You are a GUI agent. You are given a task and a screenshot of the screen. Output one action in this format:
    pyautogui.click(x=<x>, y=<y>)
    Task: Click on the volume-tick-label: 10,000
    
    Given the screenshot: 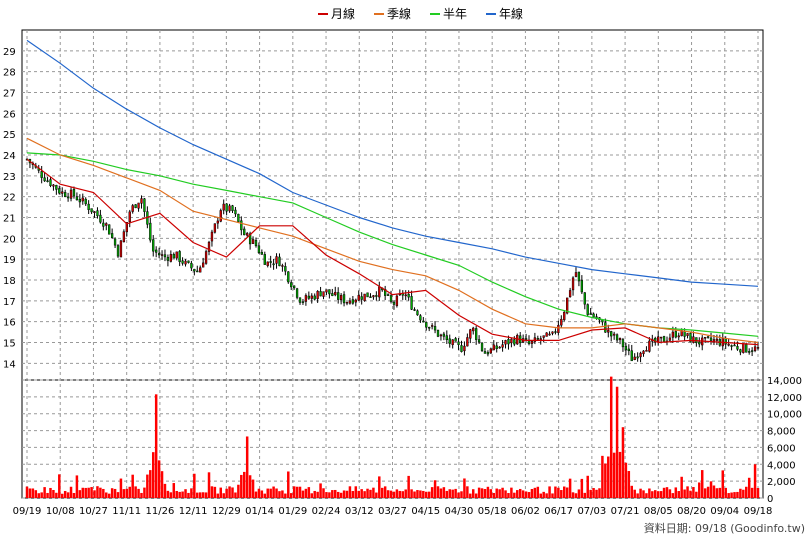 What is the action you would take?
    pyautogui.click(x=784, y=415)
    